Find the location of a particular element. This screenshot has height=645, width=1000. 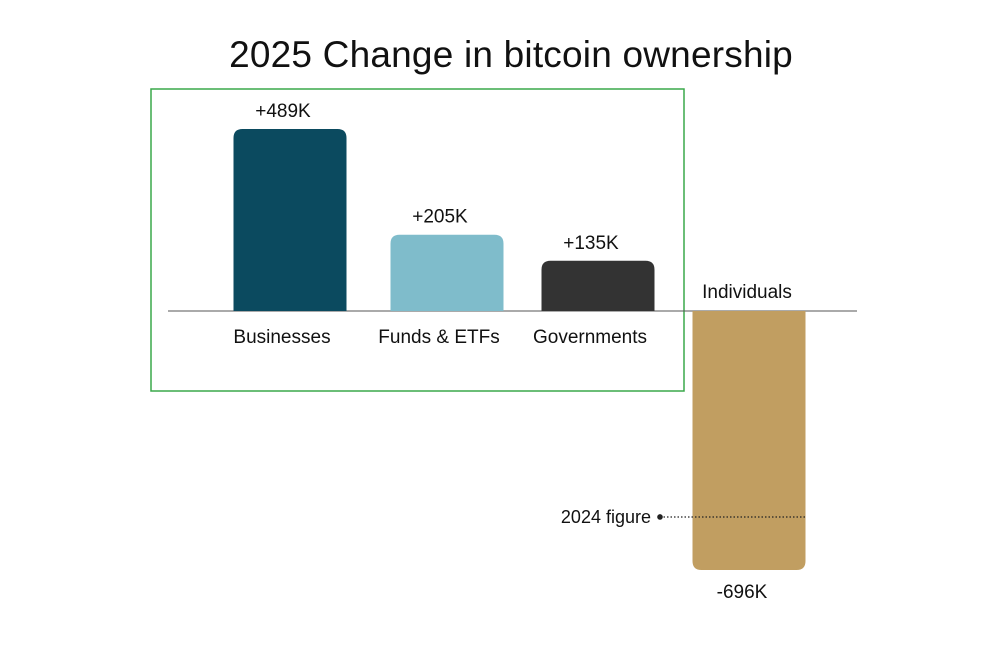

bar-funds-etfs is located at coordinates (447, 272).